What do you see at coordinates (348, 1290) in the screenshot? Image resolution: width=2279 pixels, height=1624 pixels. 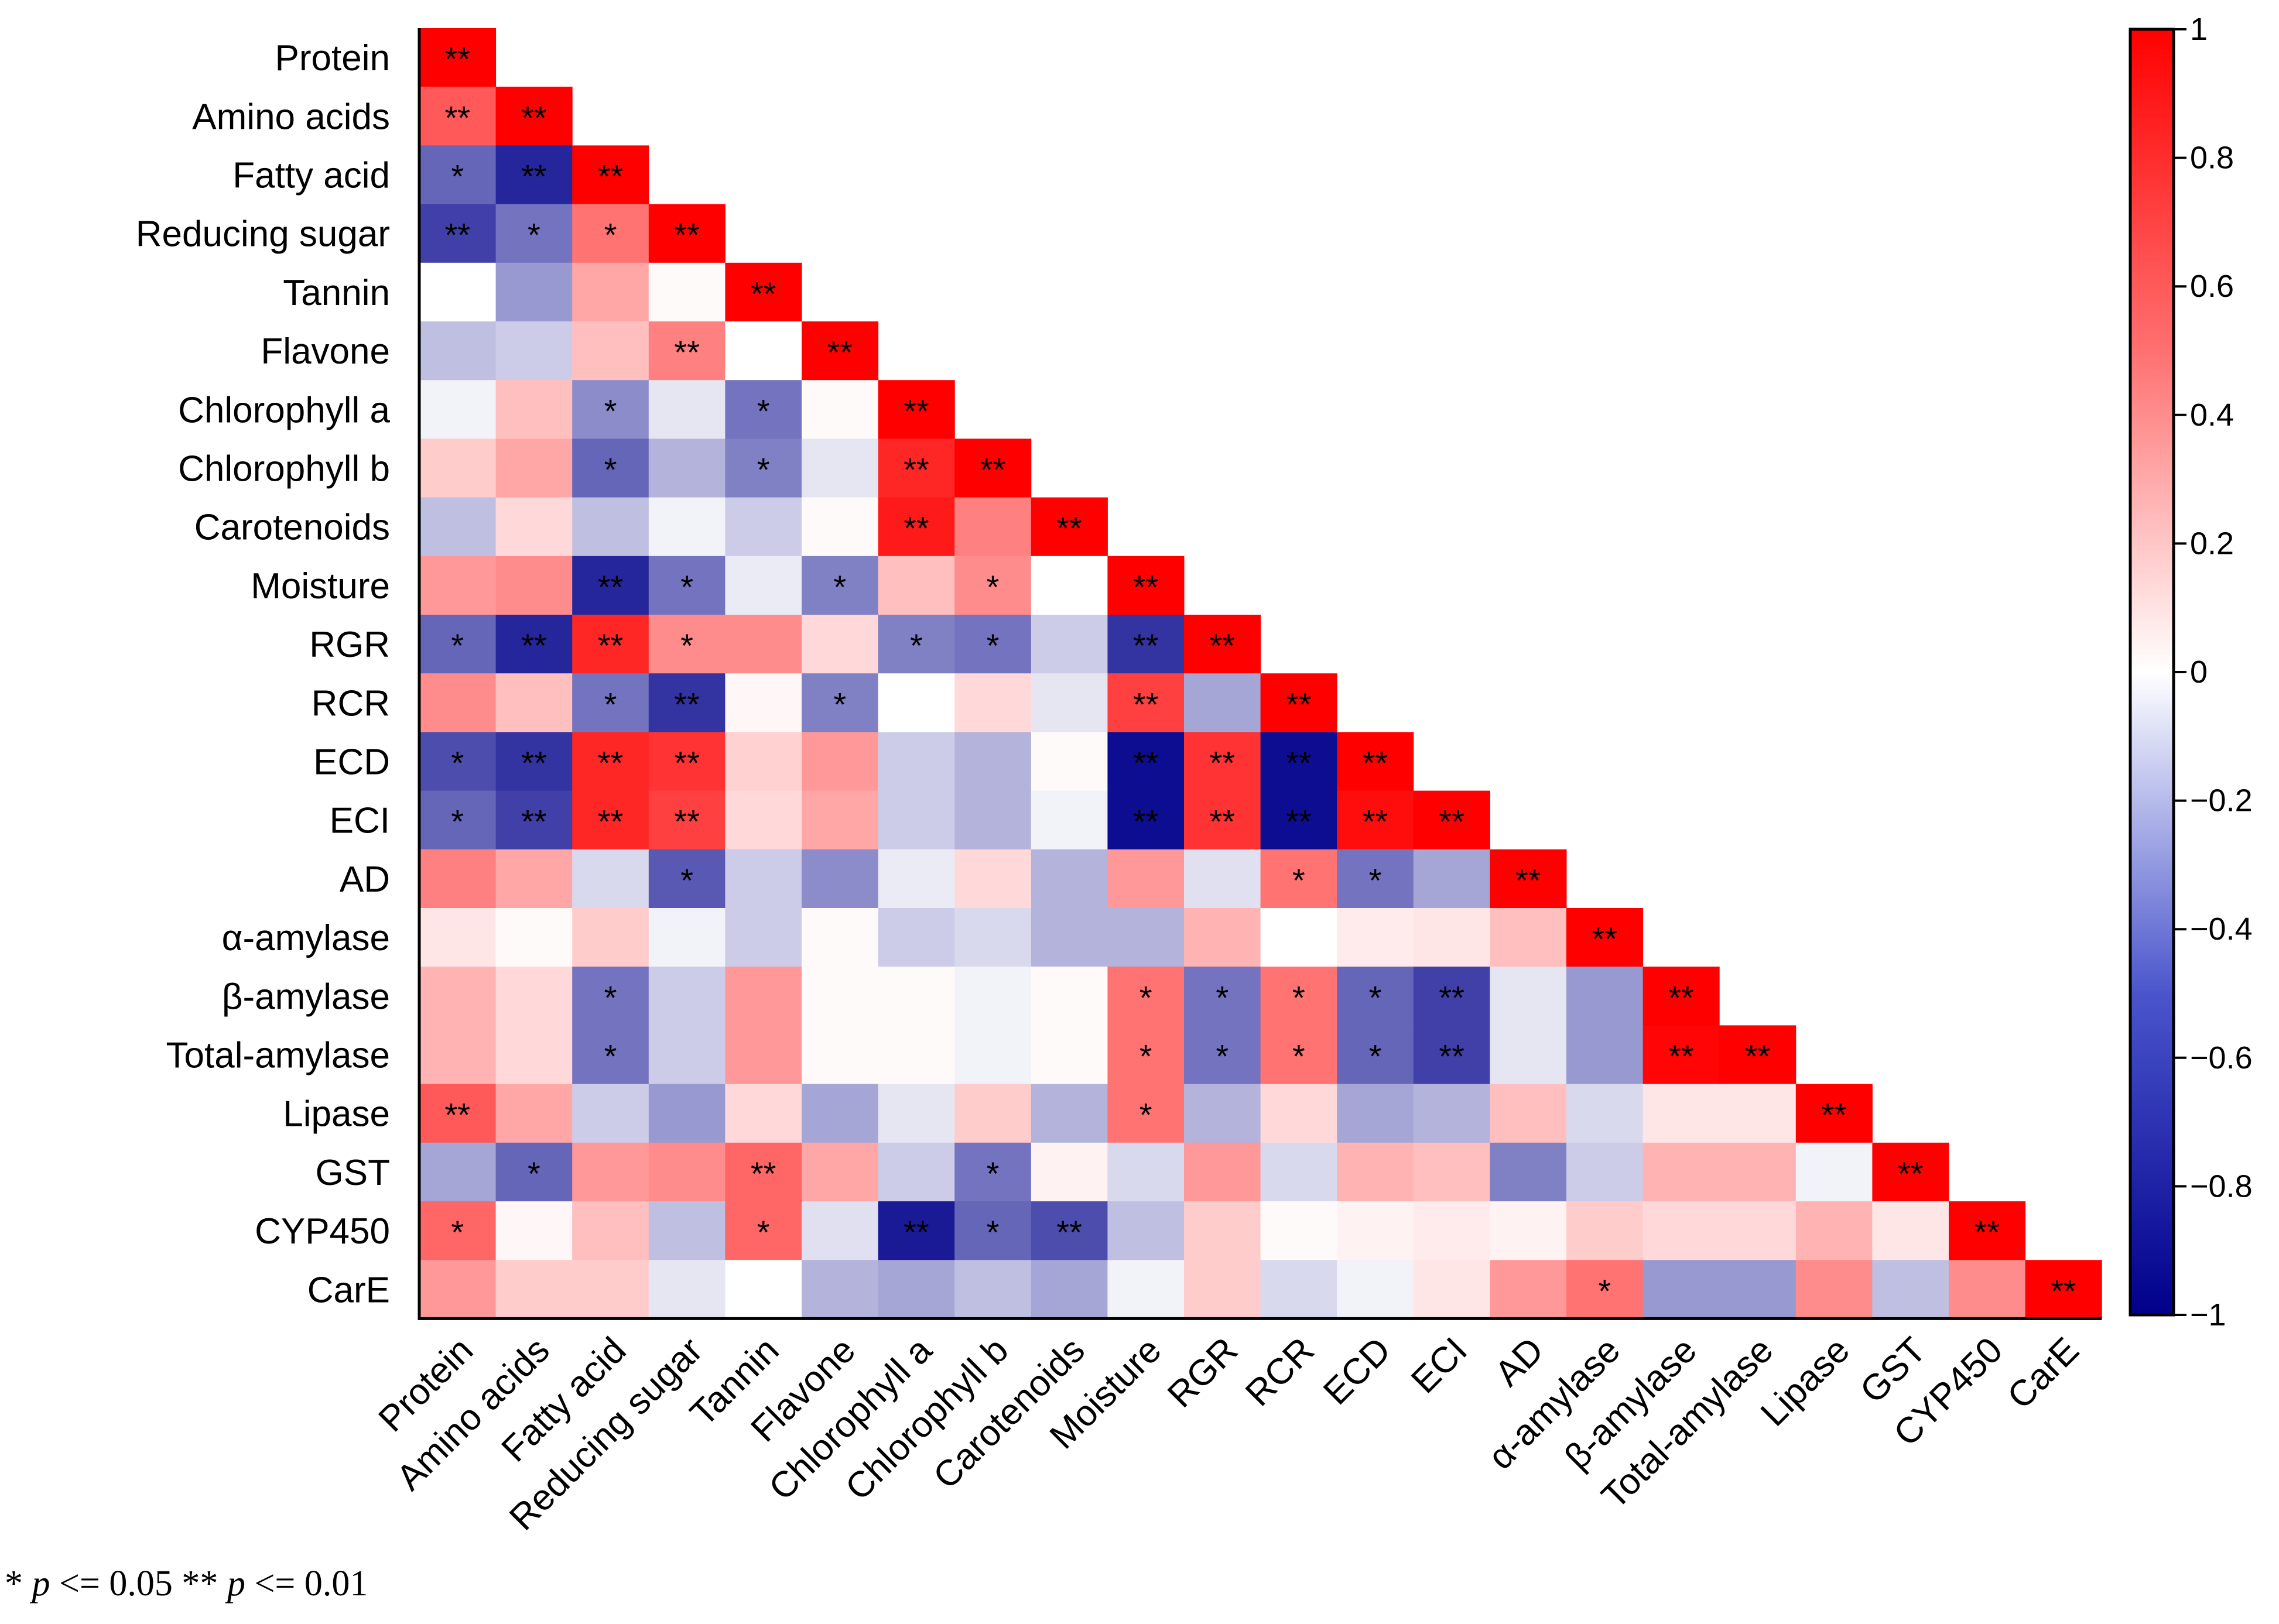 I see `row-label: CarE` at bounding box center [348, 1290].